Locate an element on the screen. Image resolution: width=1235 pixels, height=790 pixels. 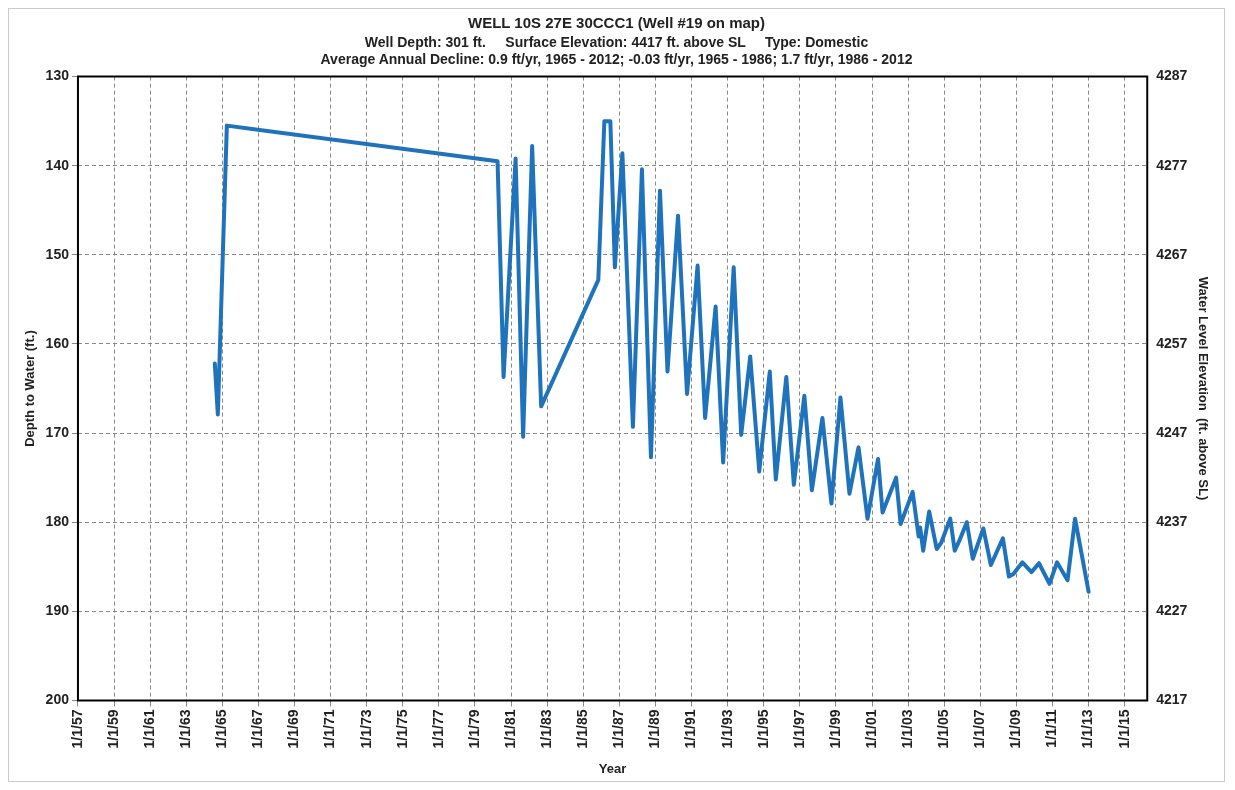
x-tick-label: 1/1/83 is located at coordinates (546, 729).